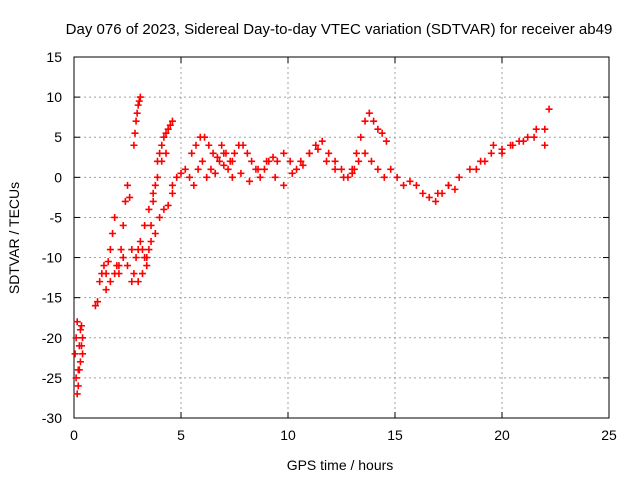 This screenshot has width=640, height=480. What do you see at coordinates (14, 238) in the screenshot?
I see `y-axis-label: SDTVAR / TECUs` at bounding box center [14, 238].